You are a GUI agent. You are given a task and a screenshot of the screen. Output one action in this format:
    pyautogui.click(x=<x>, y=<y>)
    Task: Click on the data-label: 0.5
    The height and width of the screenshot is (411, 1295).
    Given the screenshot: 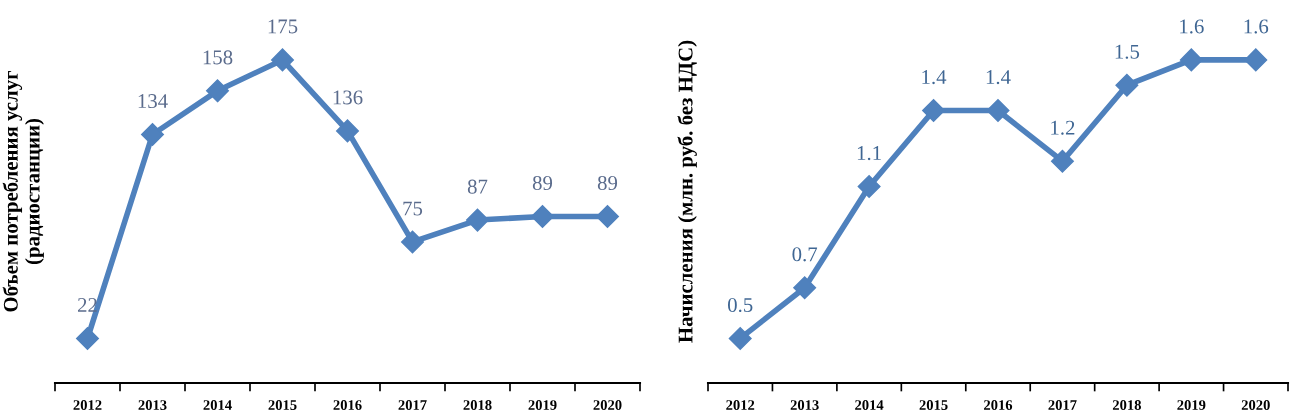 What is the action you would take?
    pyautogui.click(x=740, y=305)
    